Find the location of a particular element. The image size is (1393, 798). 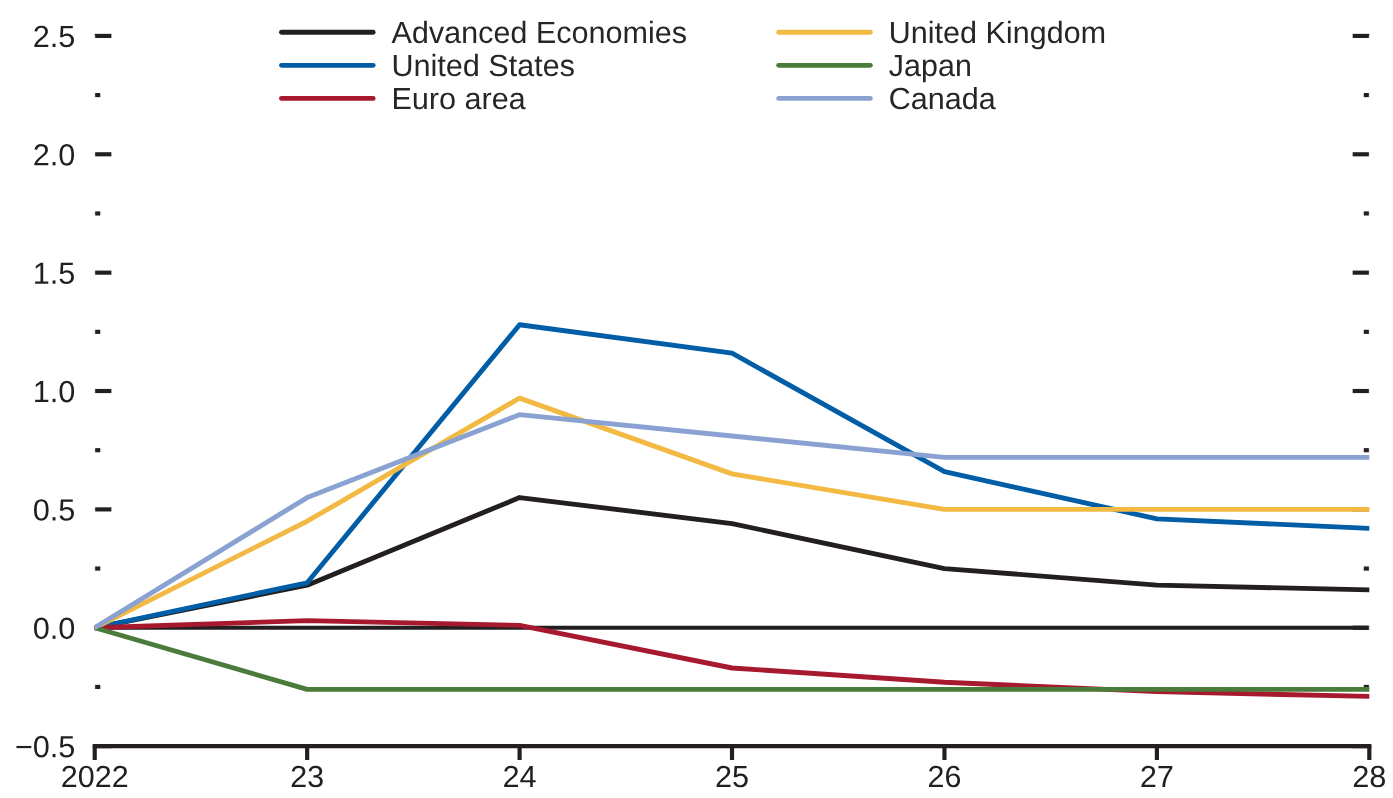

x-tick-label: 25 is located at coordinates (732, 776).